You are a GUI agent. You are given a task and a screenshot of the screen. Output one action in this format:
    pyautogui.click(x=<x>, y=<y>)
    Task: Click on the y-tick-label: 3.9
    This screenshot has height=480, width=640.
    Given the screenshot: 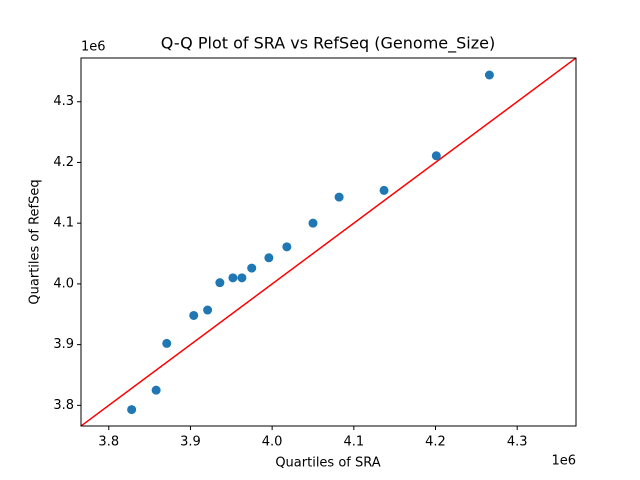 What is the action you would take?
    pyautogui.click(x=63, y=344)
    